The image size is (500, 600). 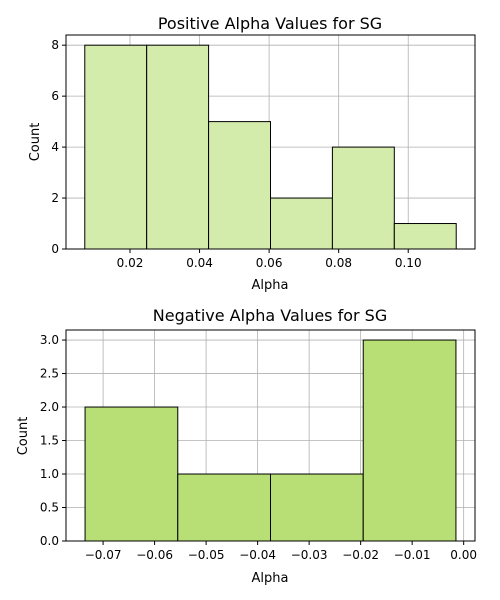 What do you see at coordinates (55, 249) in the screenshot?
I see `y-tick-label: 0` at bounding box center [55, 249].